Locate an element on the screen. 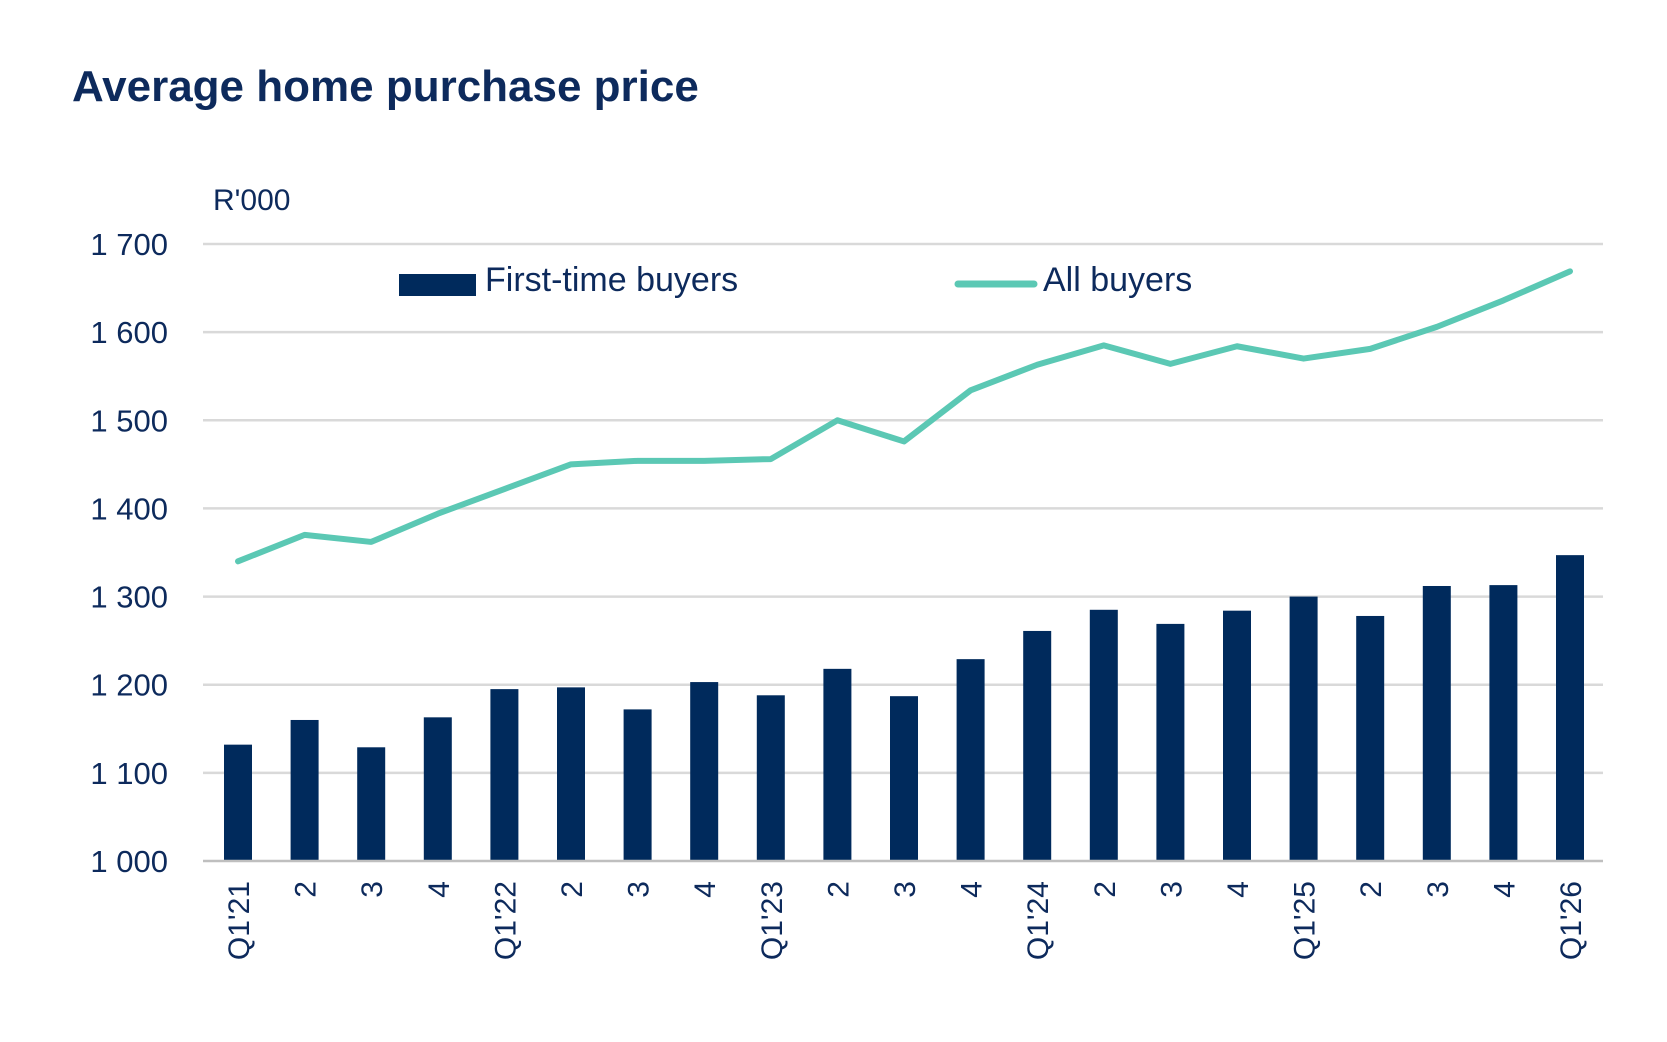 Image resolution: width=1667 pixels, height=1042 pixels. legend-label: All buyers is located at coordinates (1117, 280).